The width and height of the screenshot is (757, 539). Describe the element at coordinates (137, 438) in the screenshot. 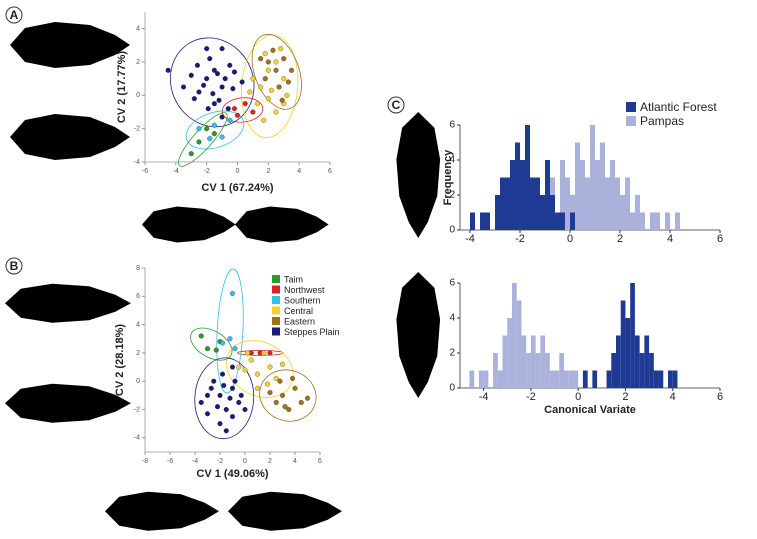

I see `y-tick-label: -4` at that location.